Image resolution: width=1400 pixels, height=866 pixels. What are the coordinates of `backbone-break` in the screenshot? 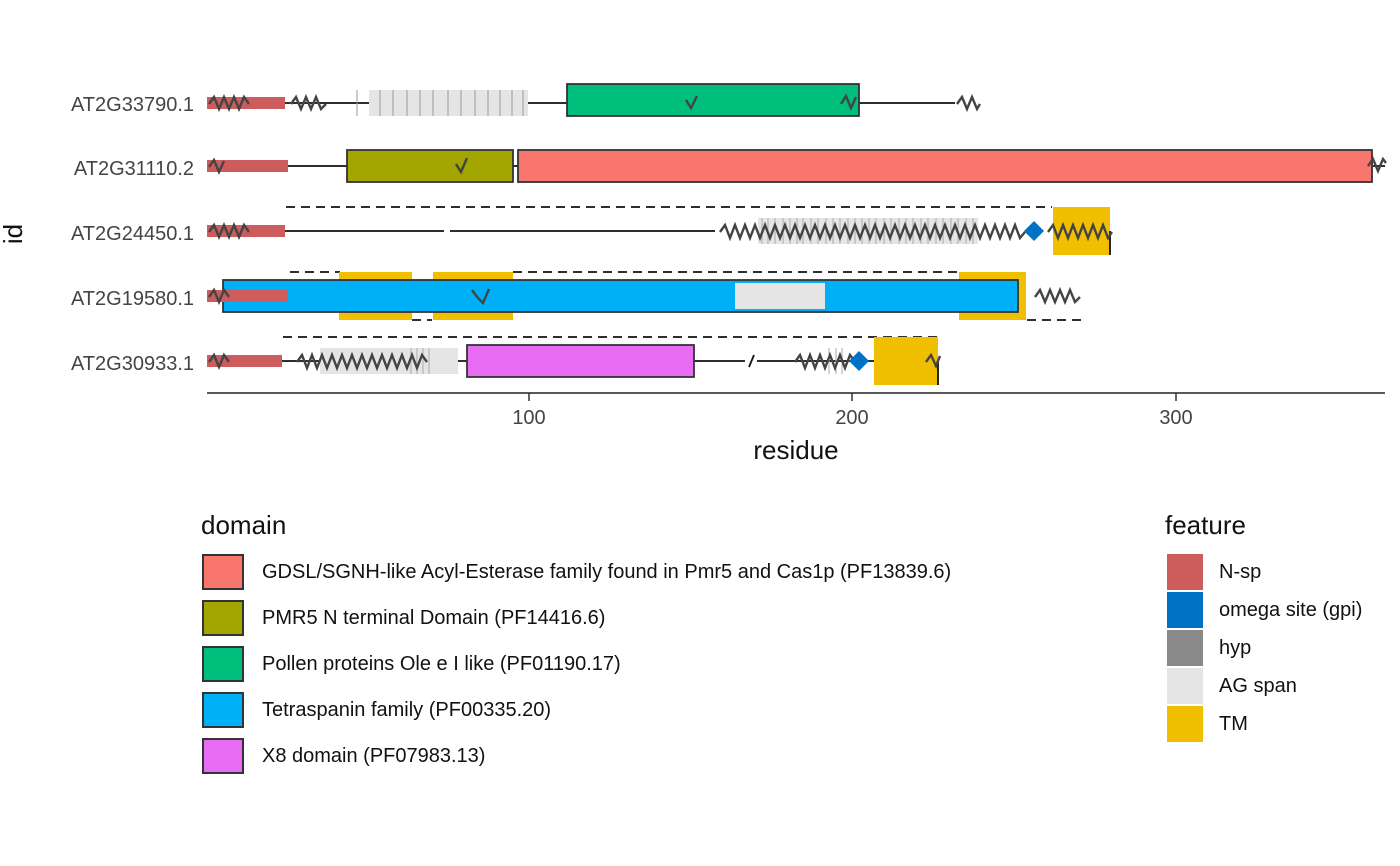 It's located at (751, 361).